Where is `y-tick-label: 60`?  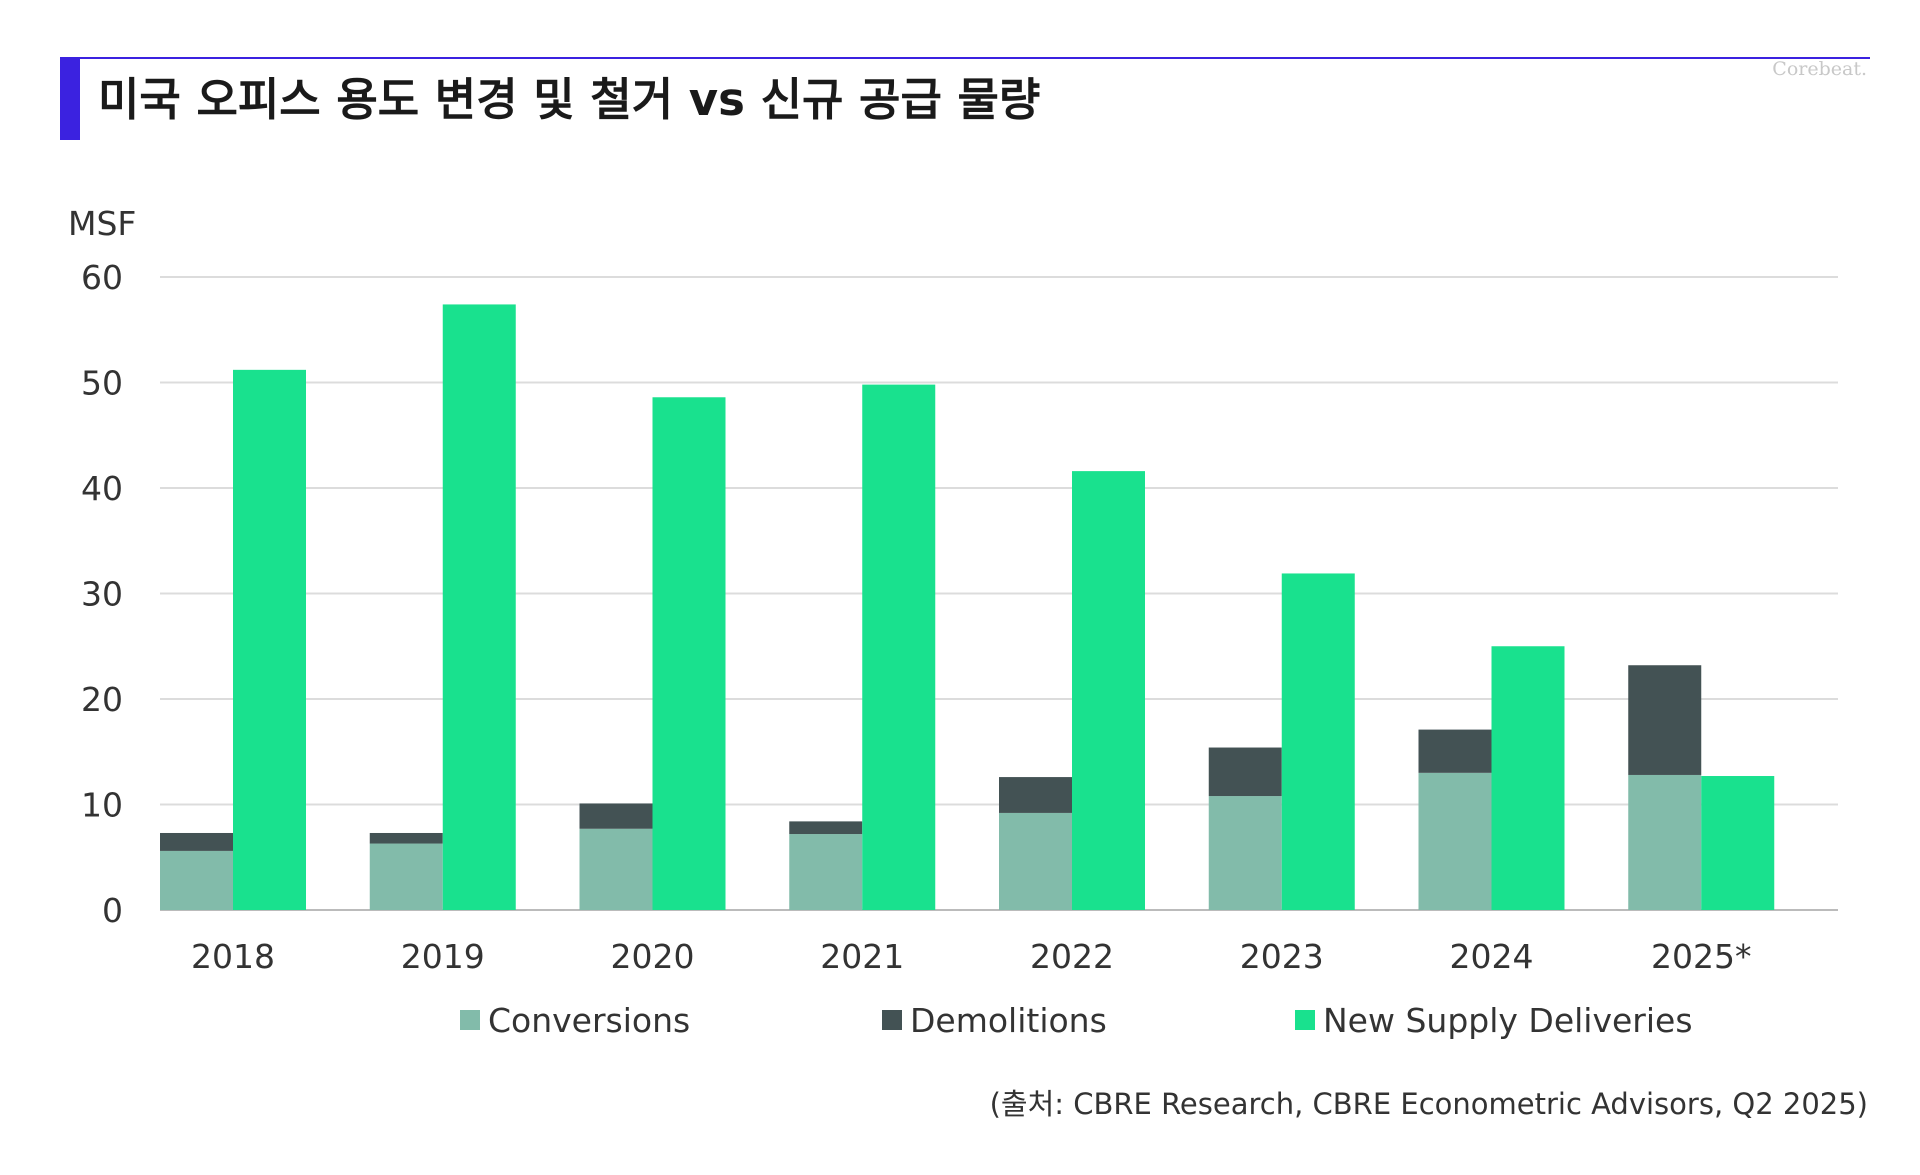
y-tick-label: 60 is located at coordinates (102, 277).